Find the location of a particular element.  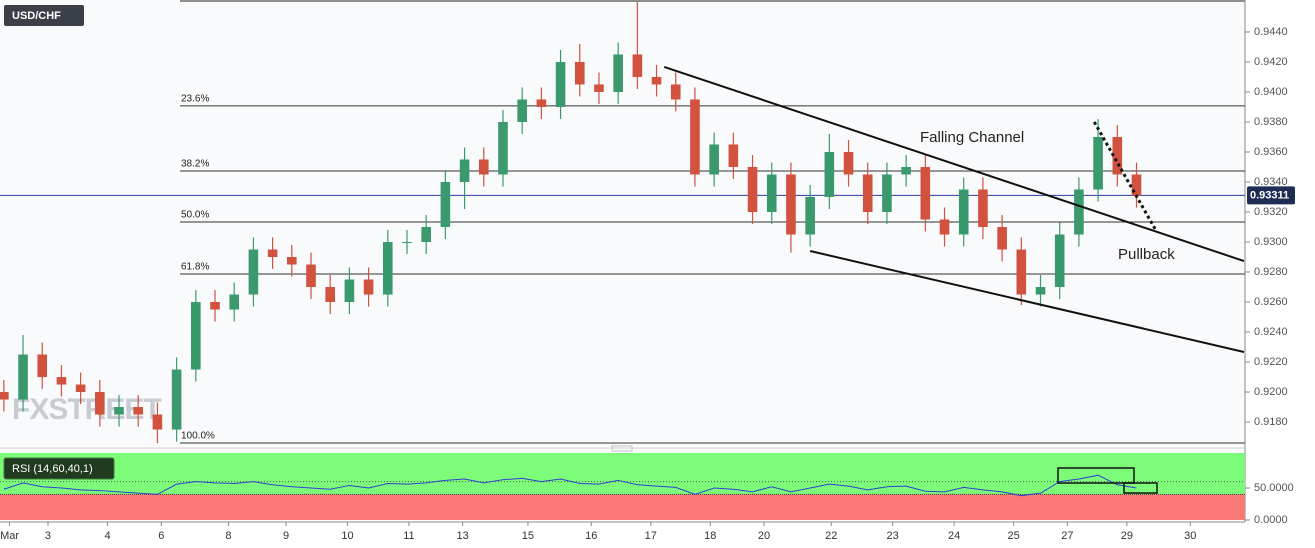

x-tick-label: 25 is located at coordinates (1014, 536).